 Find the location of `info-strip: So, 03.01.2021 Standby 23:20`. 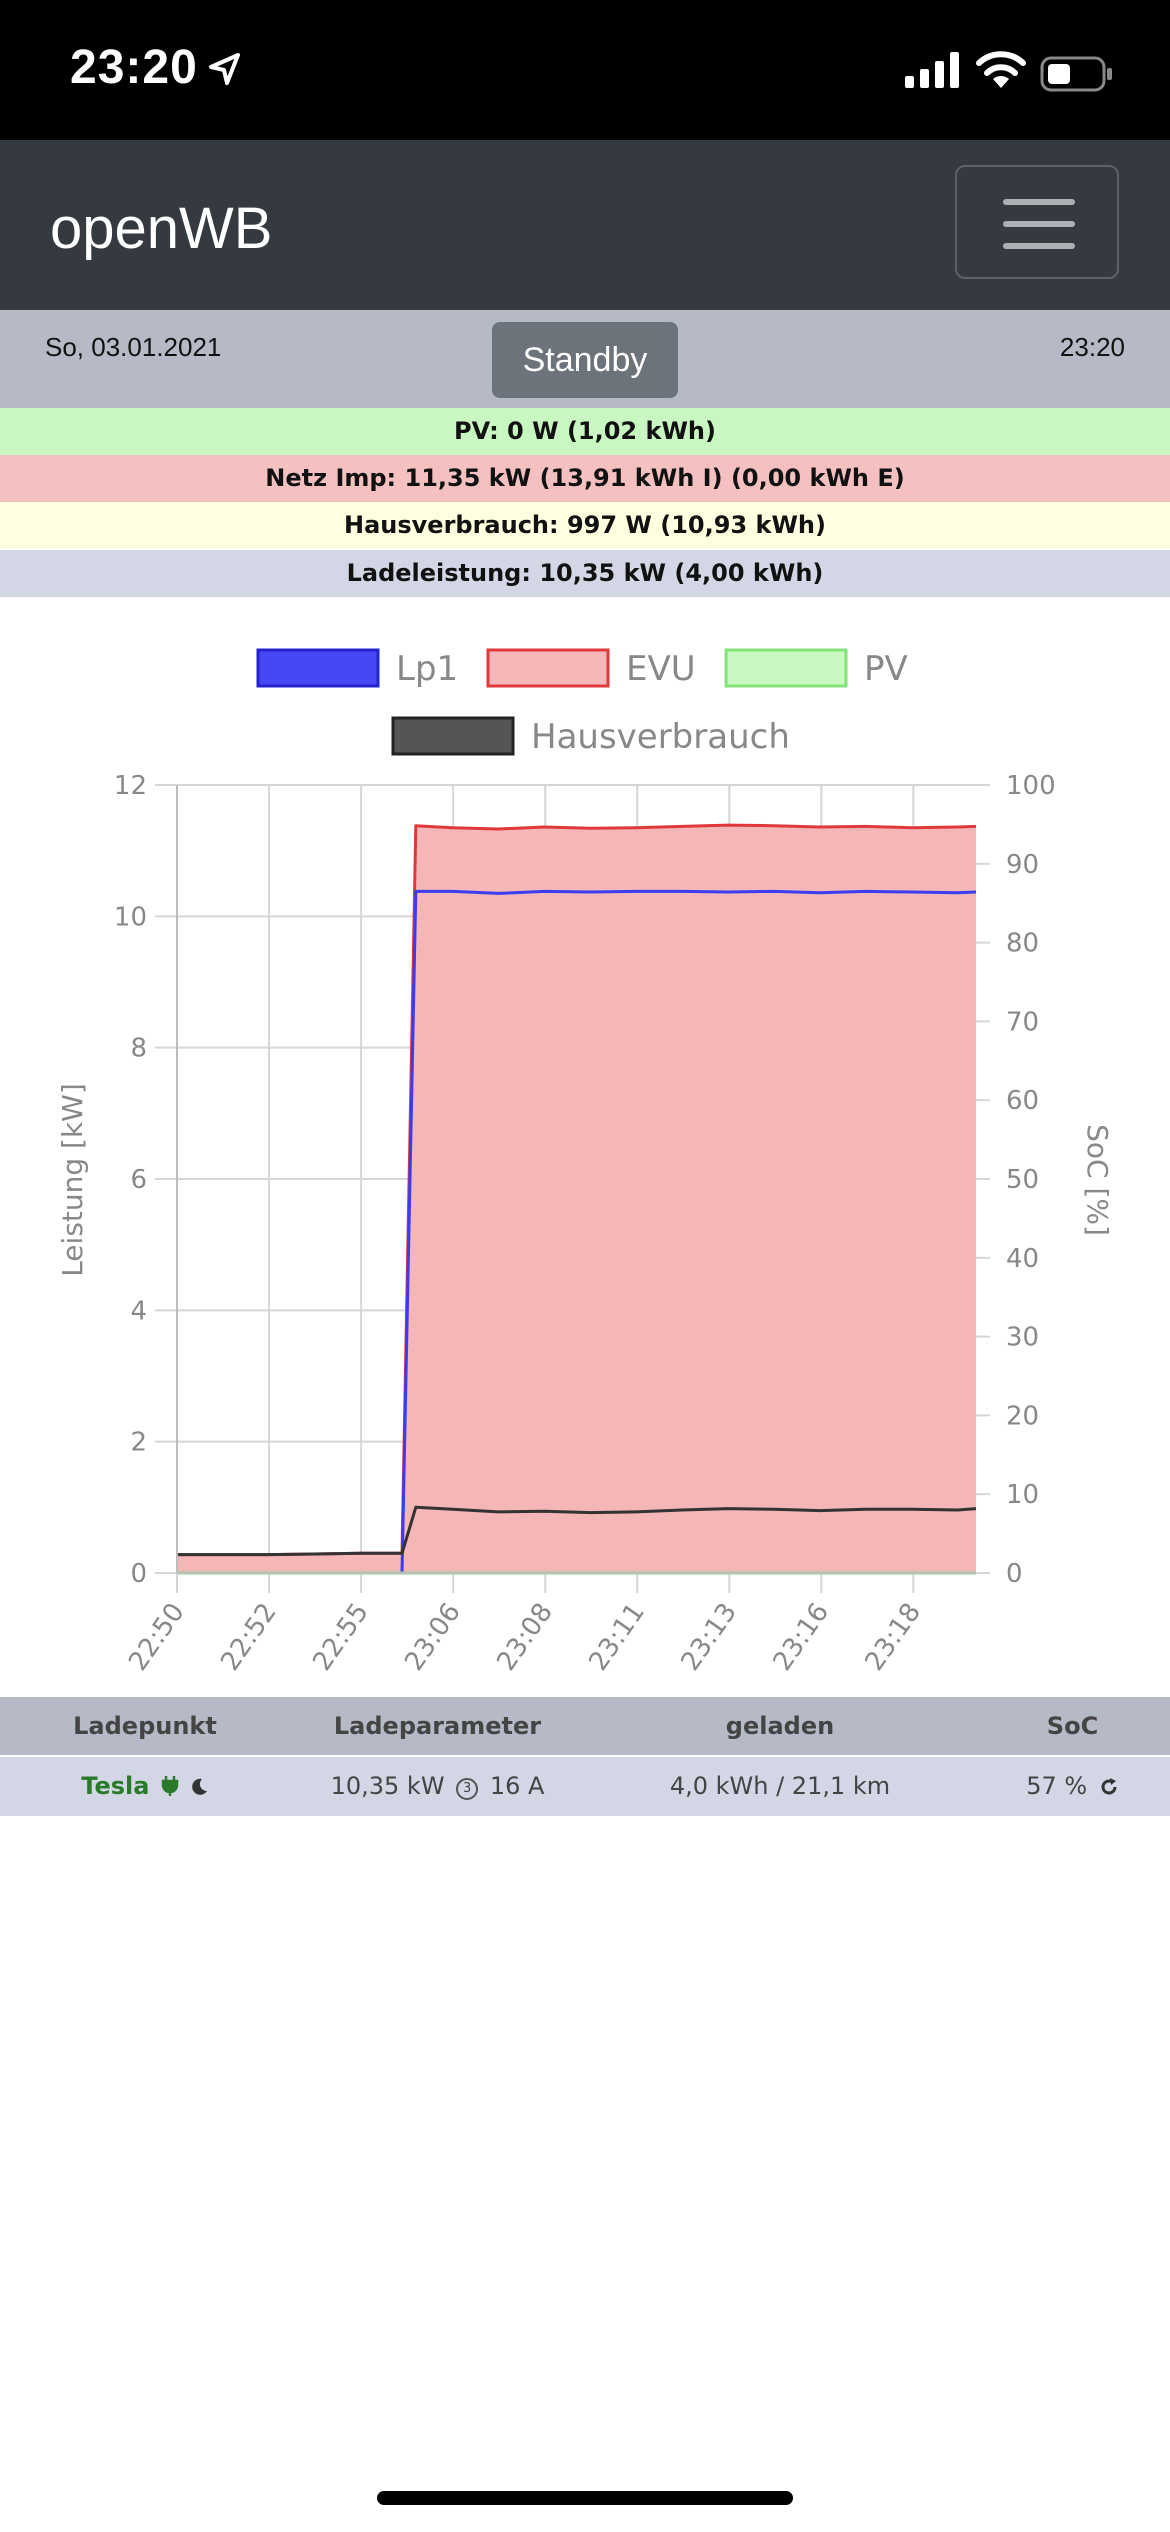

info-strip: So, 03.01.2021 Standby 23:20 is located at coordinates (585, 359).